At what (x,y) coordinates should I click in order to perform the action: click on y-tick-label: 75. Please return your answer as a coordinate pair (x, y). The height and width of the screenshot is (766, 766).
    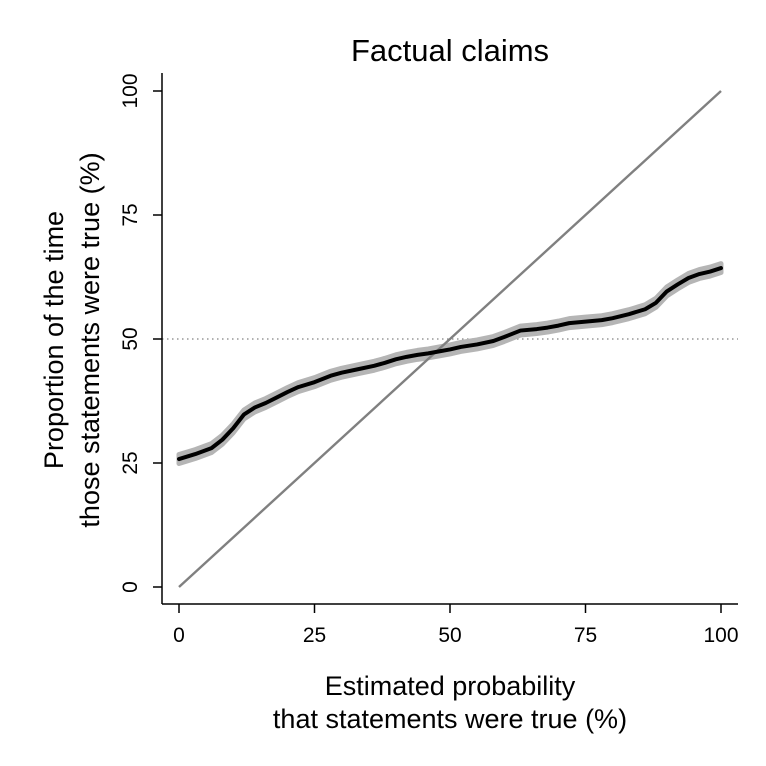
    Looking at the image, I should click on (130, 214).